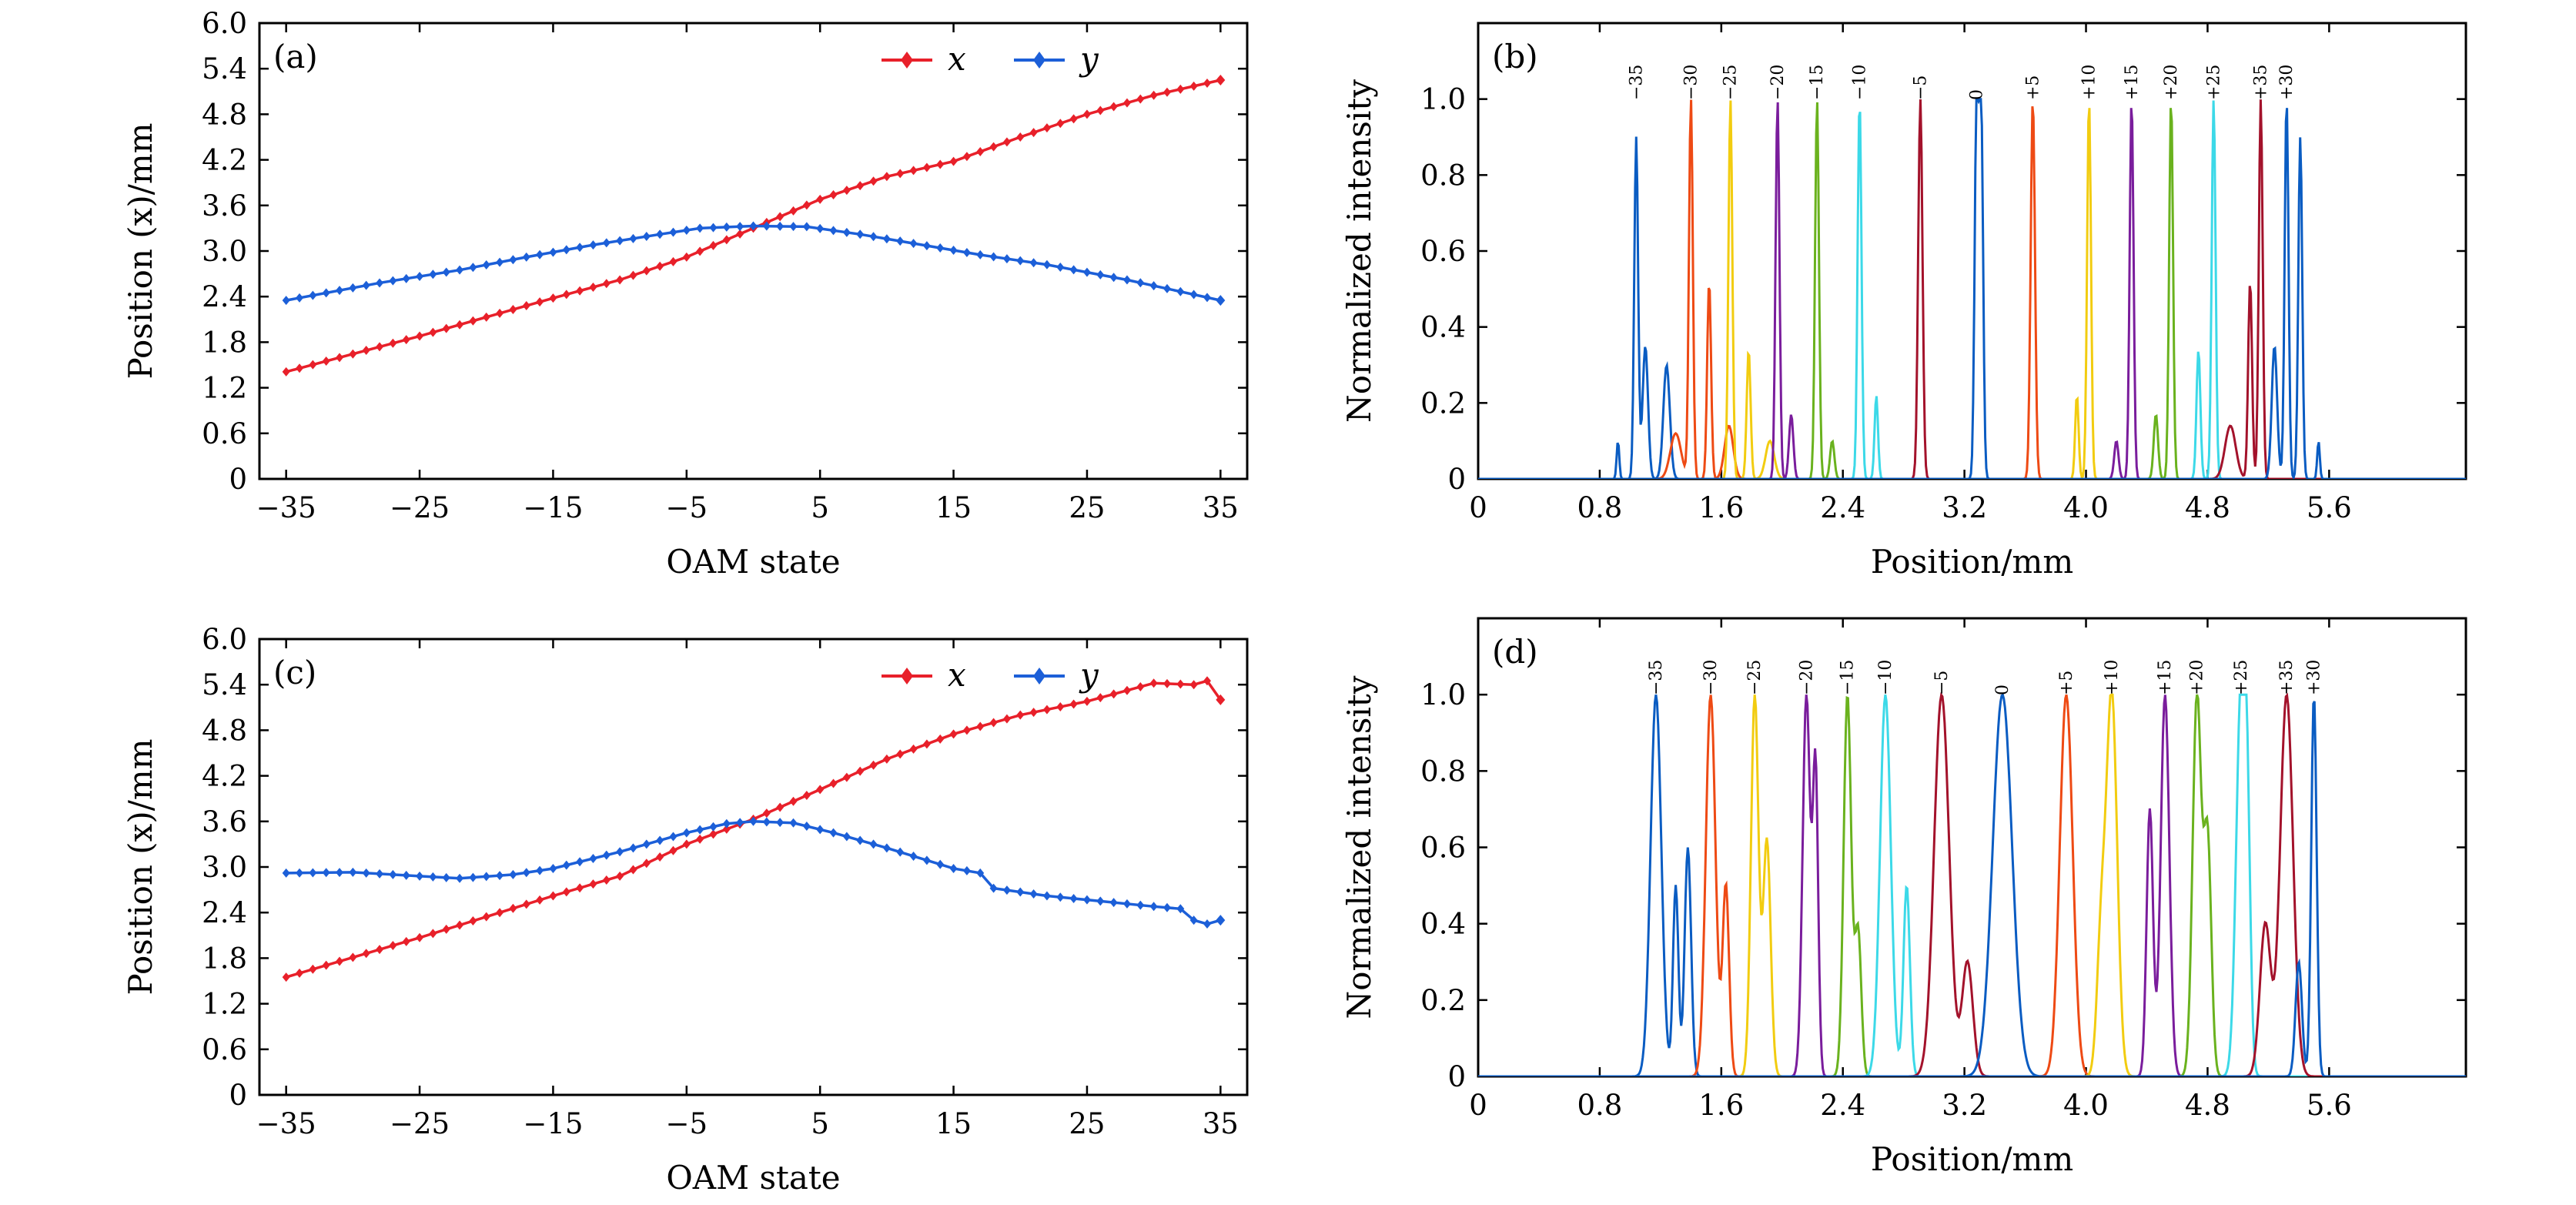 The width and height of the screenshot is (2576, 1205). What do you see at coordinates (224, 1005) in the screenshot?
I see `y-tick-label: 1.2` at bounding box center [224, 1005].